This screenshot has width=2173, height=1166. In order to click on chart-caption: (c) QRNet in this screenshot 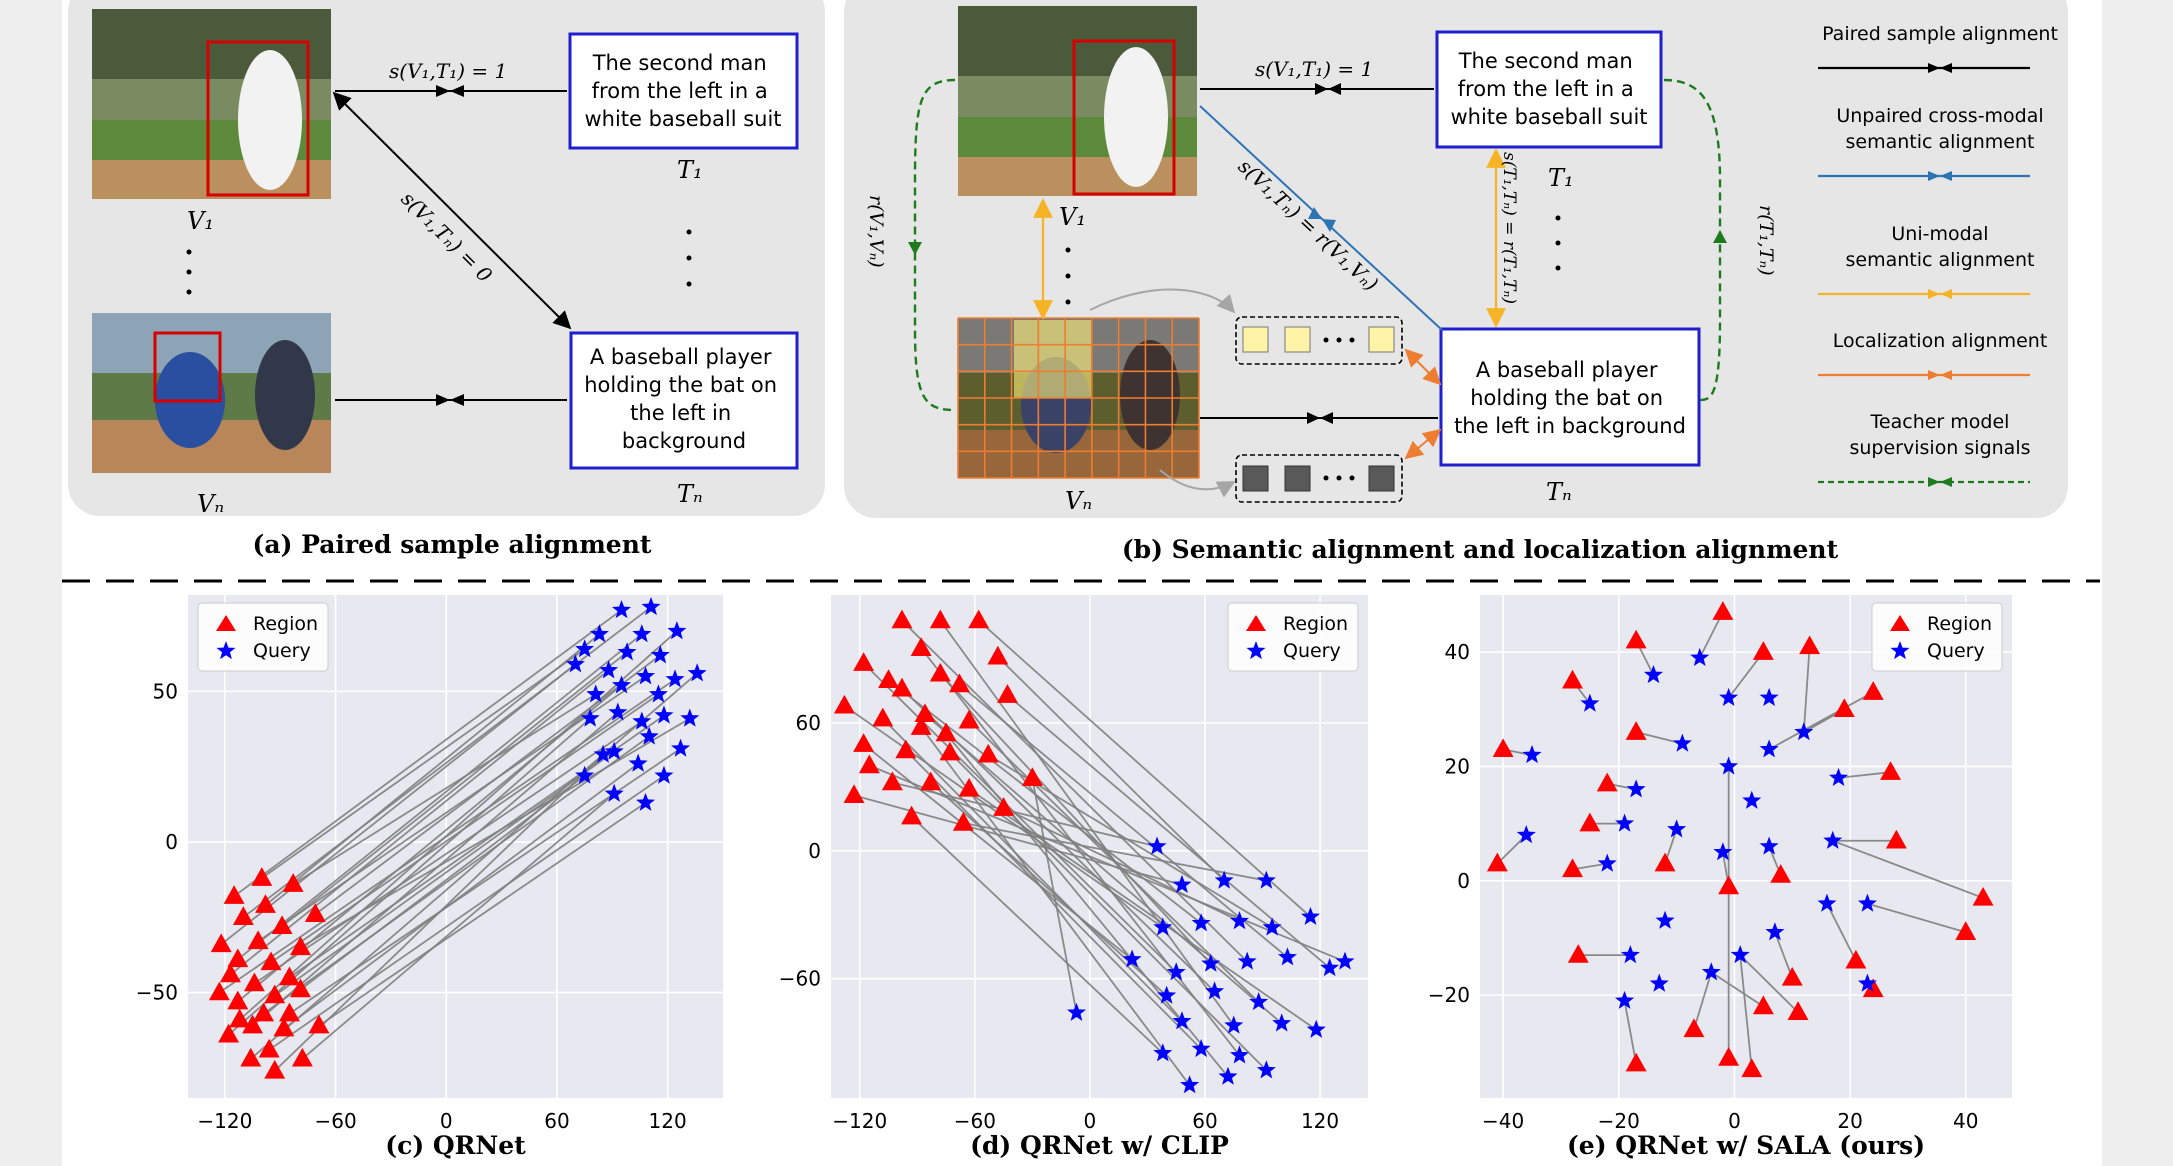, I will do `click(455, 1145)`.